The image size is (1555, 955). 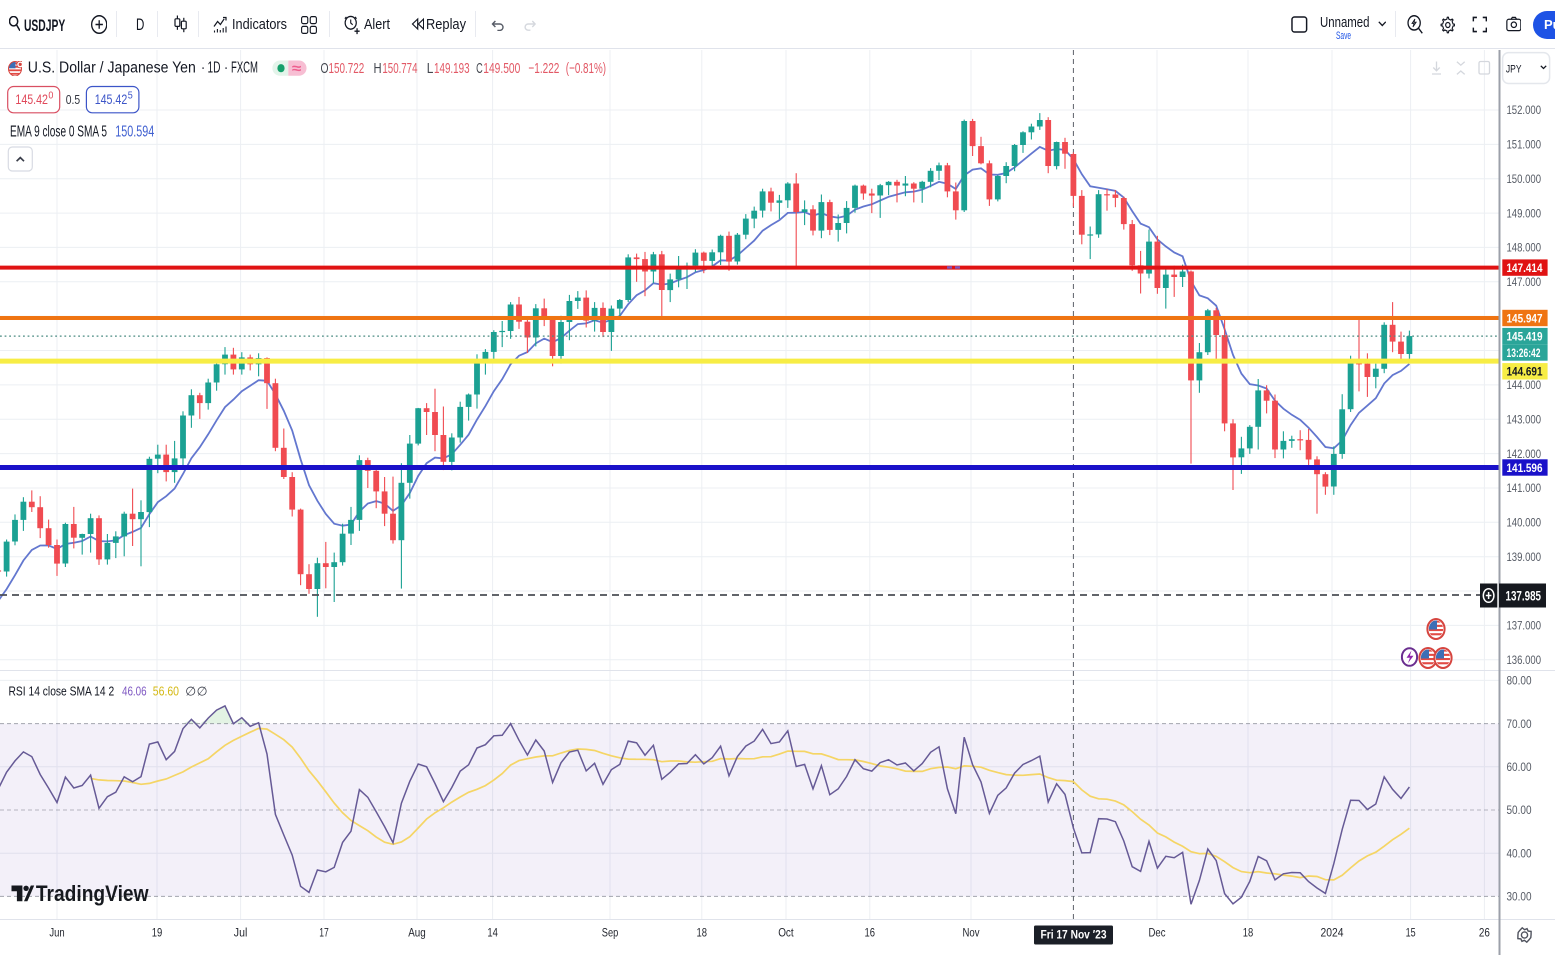 I want to click on svg-text: Jul, so click(x=241, y=933).